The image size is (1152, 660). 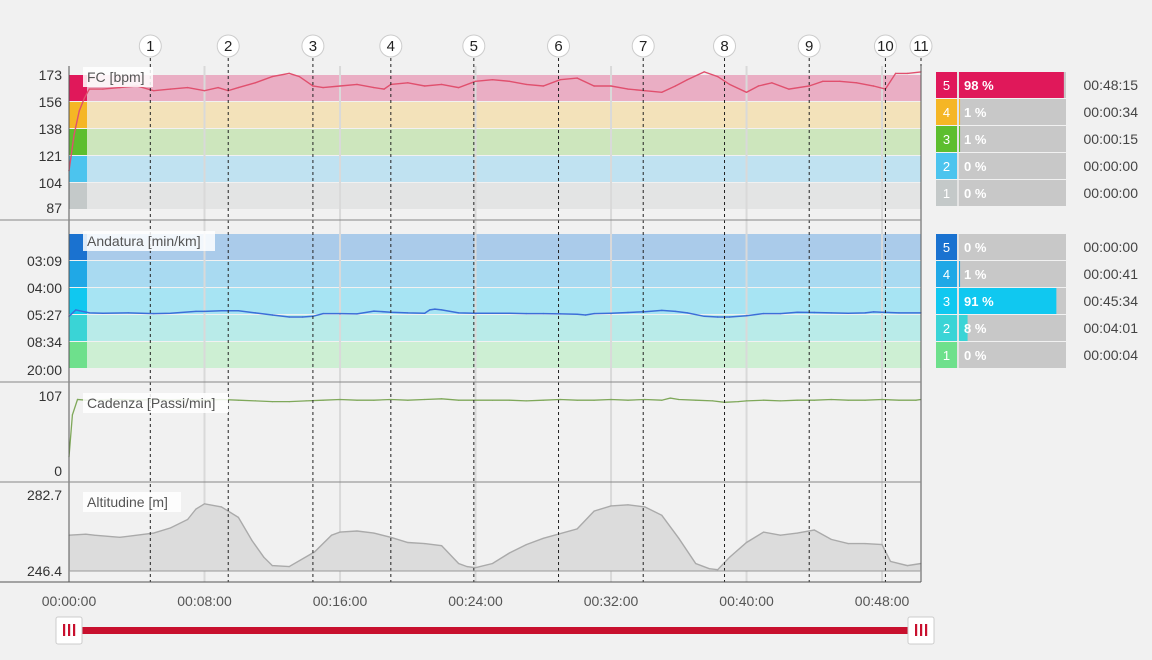 I want to click on hr-zone-number-swatch, so click(x=946, y=139).